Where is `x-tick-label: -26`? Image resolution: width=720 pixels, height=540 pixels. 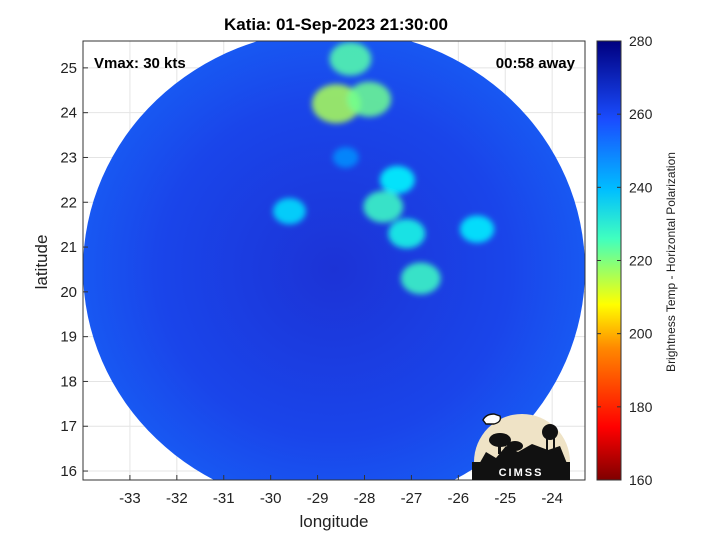
x-tick-label: -26 is located at coordinates (458, 498).